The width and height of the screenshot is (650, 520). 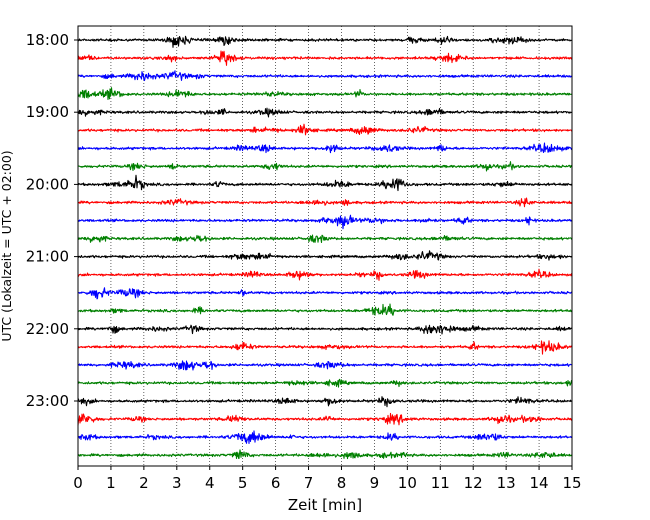 I want to click on trace-1930, so click(x=325, y=148).